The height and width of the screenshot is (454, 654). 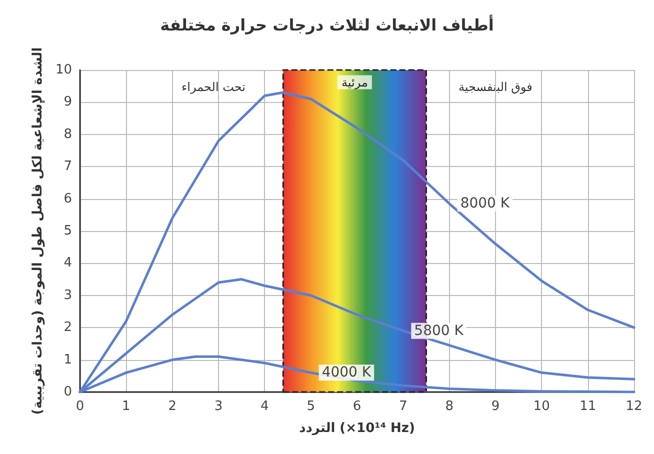 What do you see at coordinates (68, 102) in the screenshot?
I see `y-tick-label: 9` at bounding box center [68, 102].